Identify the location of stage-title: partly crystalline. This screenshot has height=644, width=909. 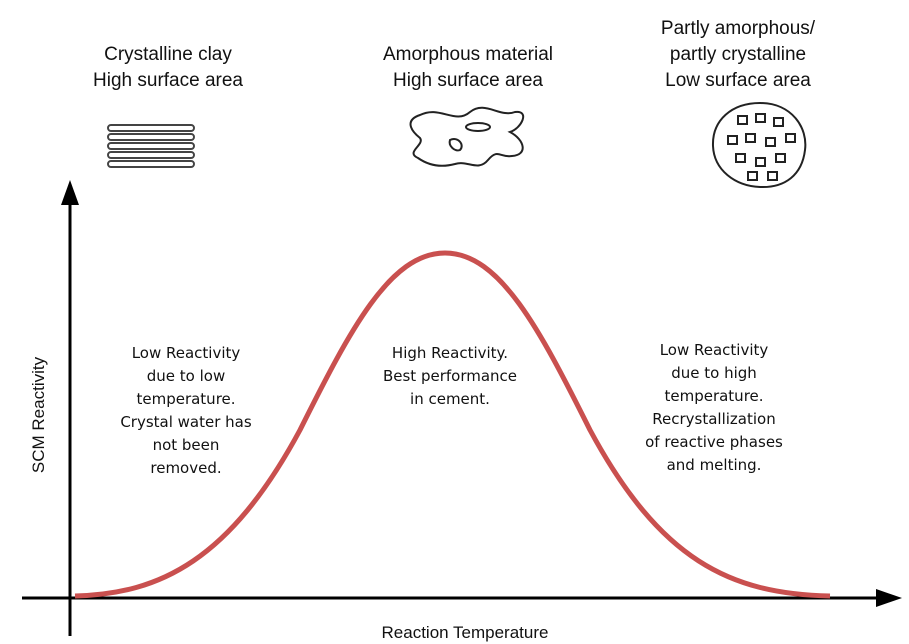
(738, 54).